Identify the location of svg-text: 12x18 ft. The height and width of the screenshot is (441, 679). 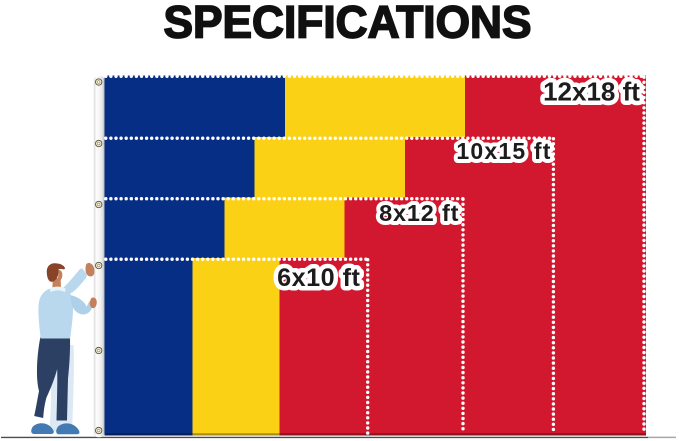
(591, 91).